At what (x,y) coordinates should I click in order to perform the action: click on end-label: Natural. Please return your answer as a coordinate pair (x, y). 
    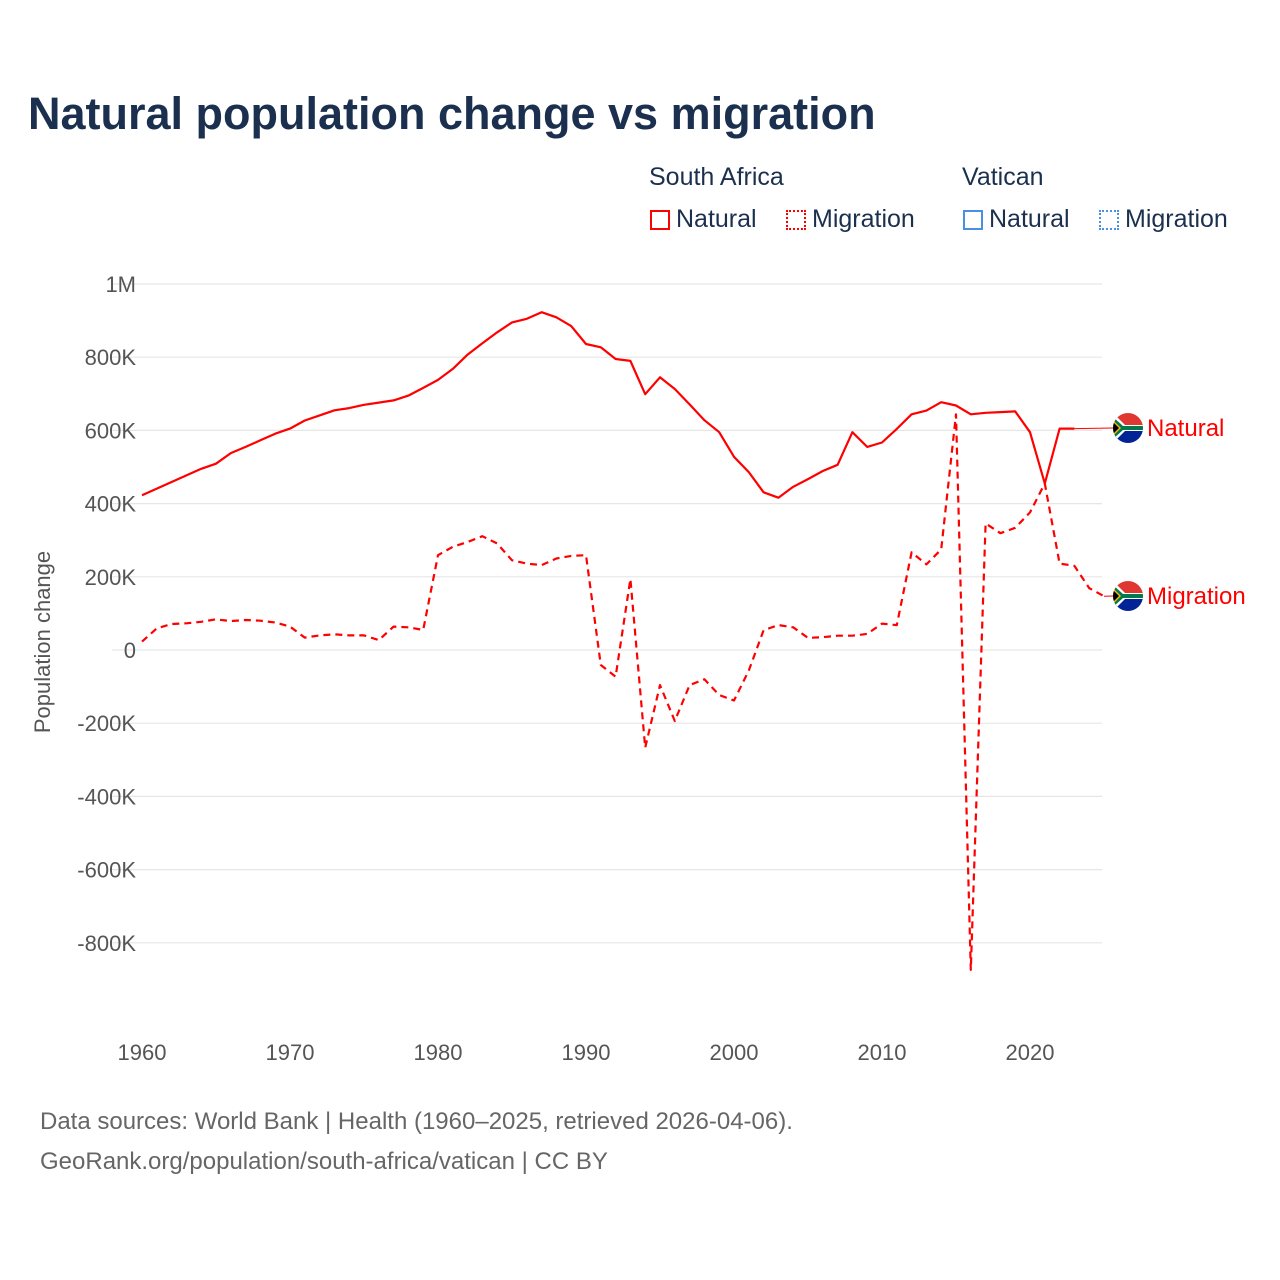
    Looking at the image, I should click on (1185, 428).